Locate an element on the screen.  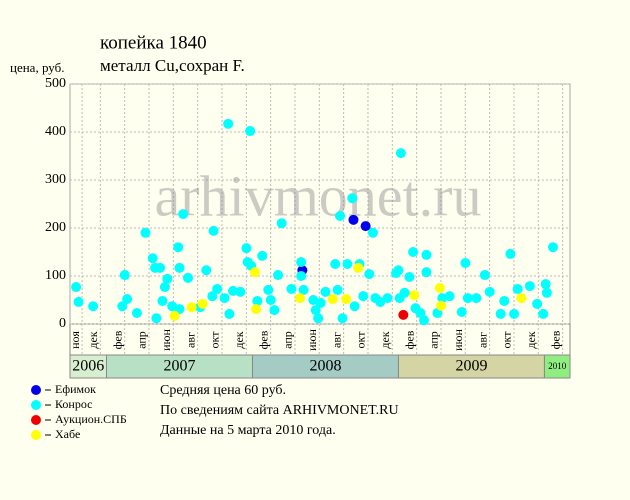
y-tick-label: 0 is located at coordinates (62, 323).